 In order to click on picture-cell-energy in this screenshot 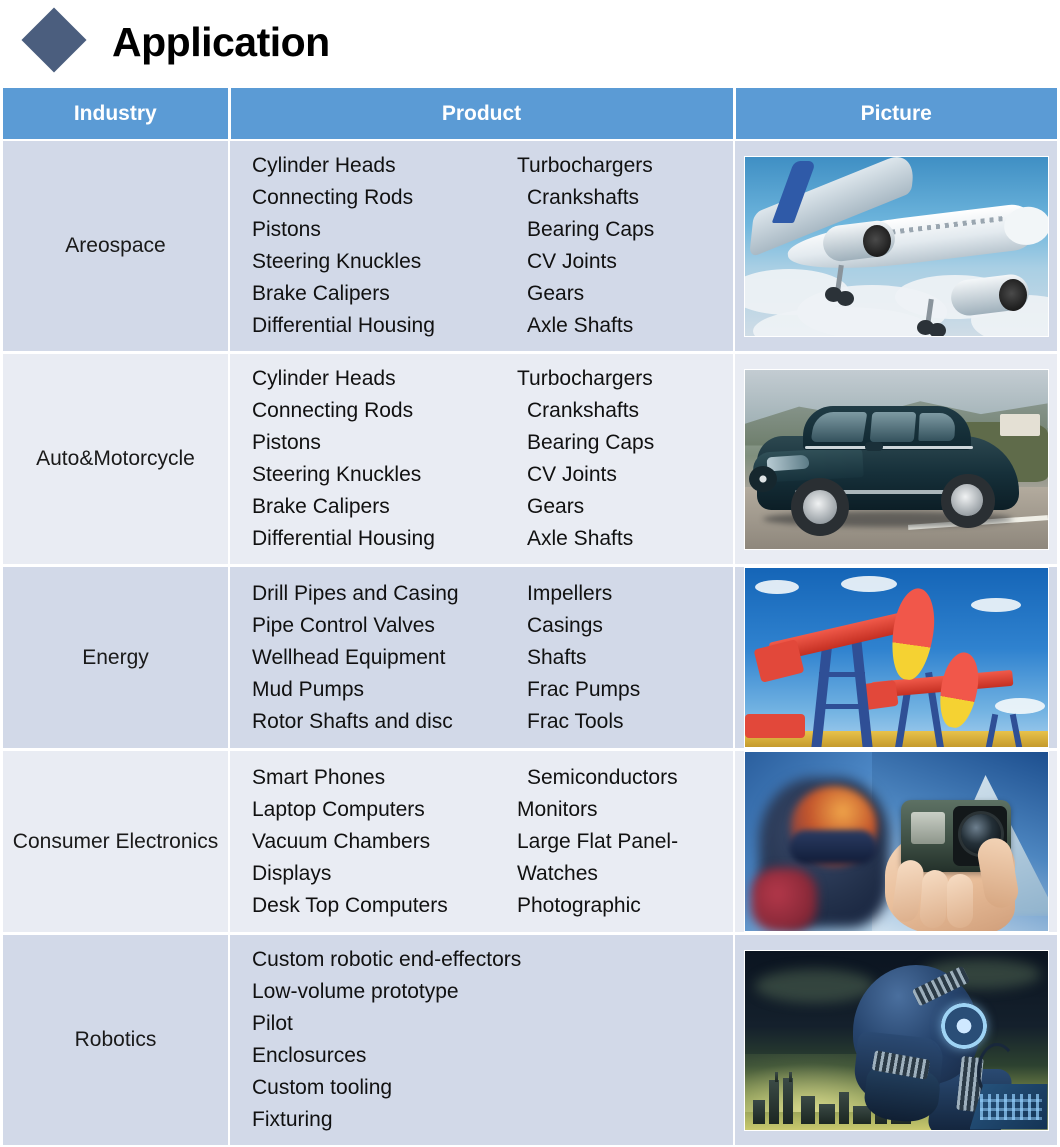, I will do `click(895, 658)`.